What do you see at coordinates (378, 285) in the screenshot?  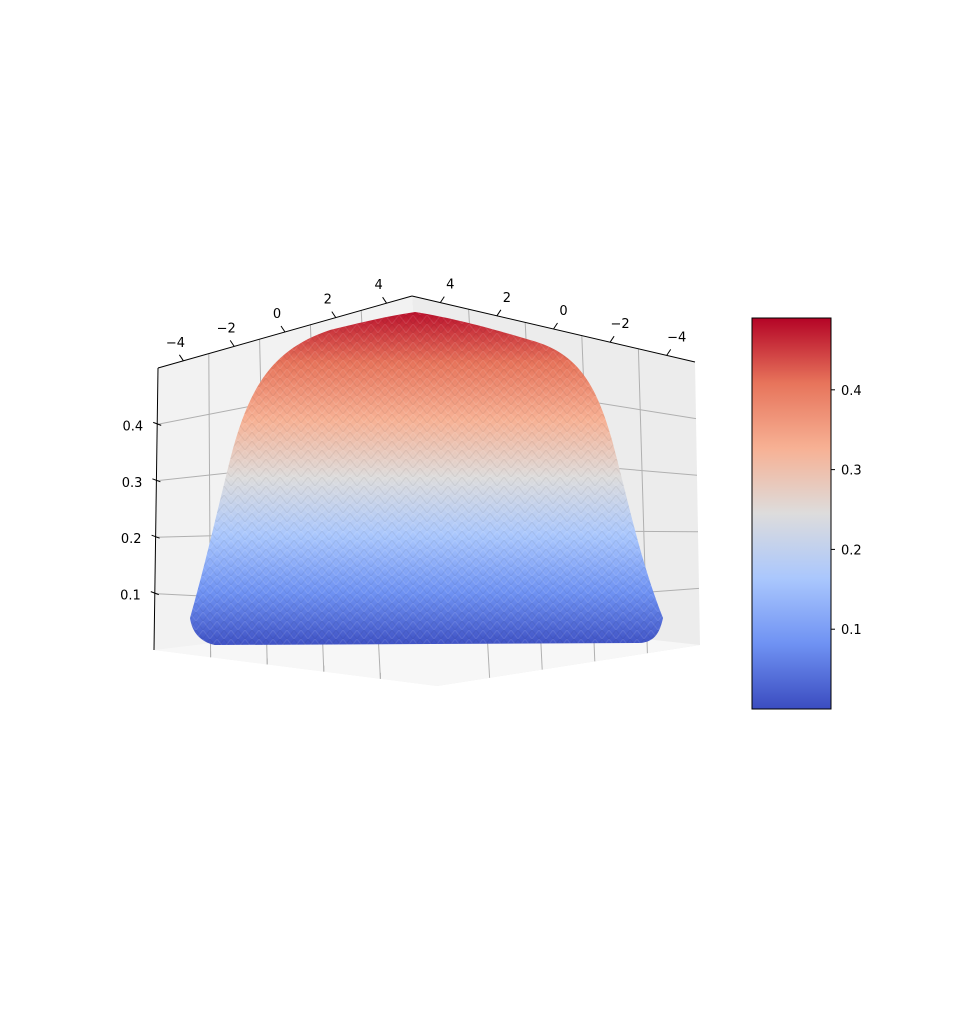 I see `x-tick-label: 4` at bounding box center [378, 285].